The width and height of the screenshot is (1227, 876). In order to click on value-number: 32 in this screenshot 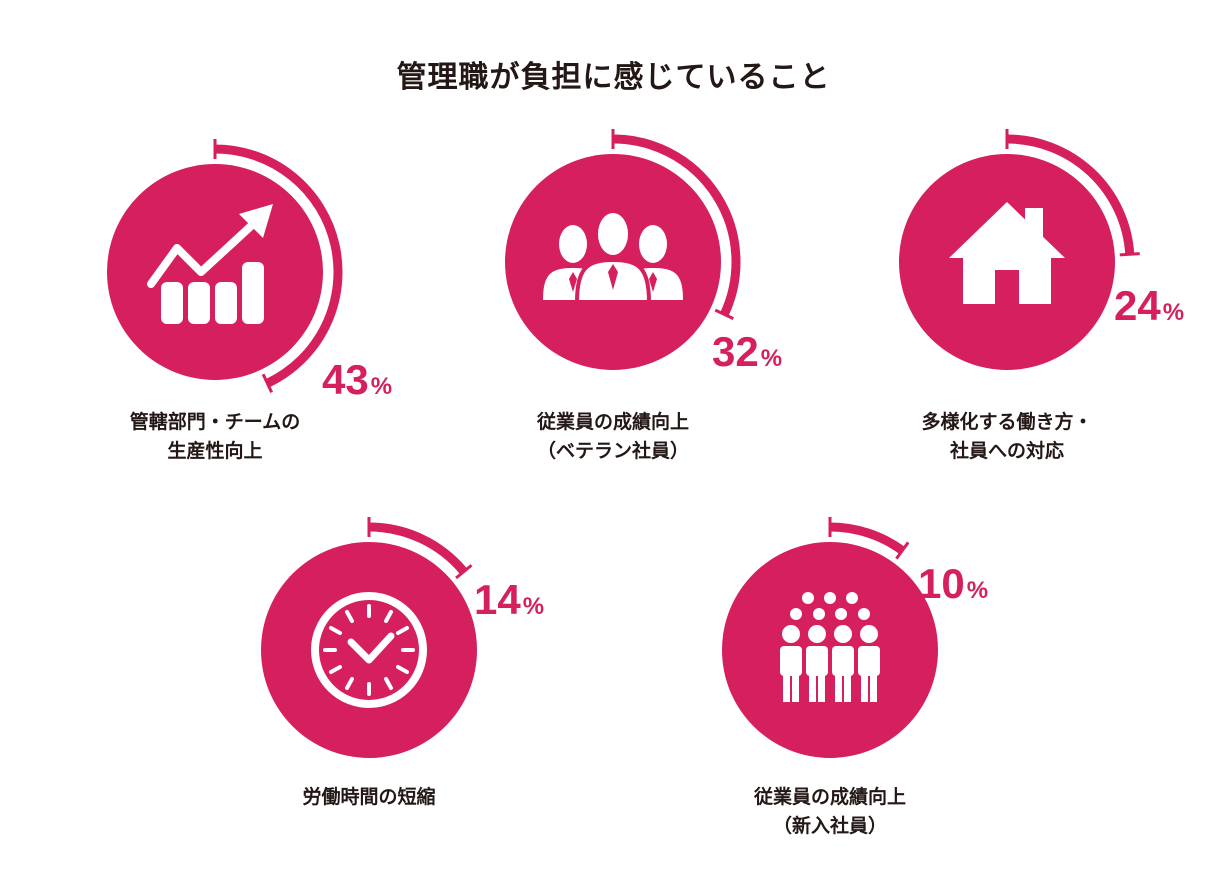, I will do `click(735, 351)`.